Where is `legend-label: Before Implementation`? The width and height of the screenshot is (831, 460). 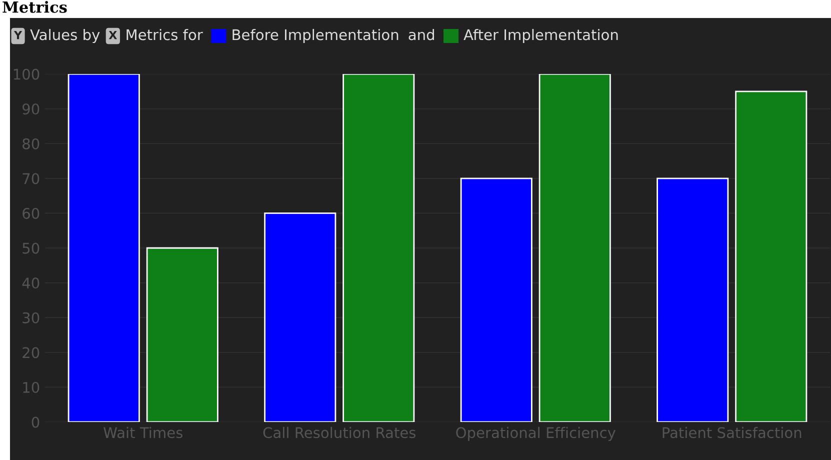
legend-label: Before Implementation is located at coordinates (315, 36).